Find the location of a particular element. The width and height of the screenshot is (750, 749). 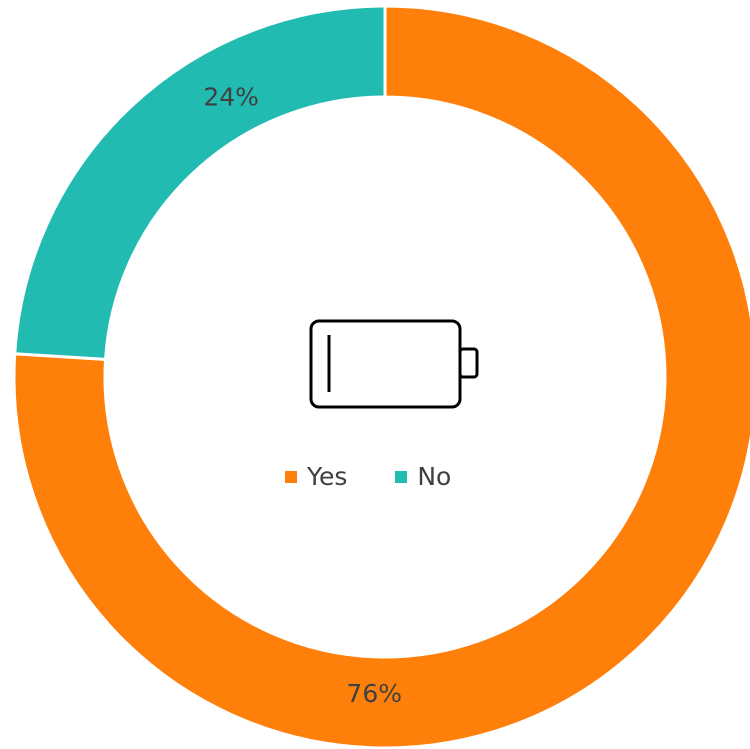

legend: Yes No is located at coordinates (368, 476).